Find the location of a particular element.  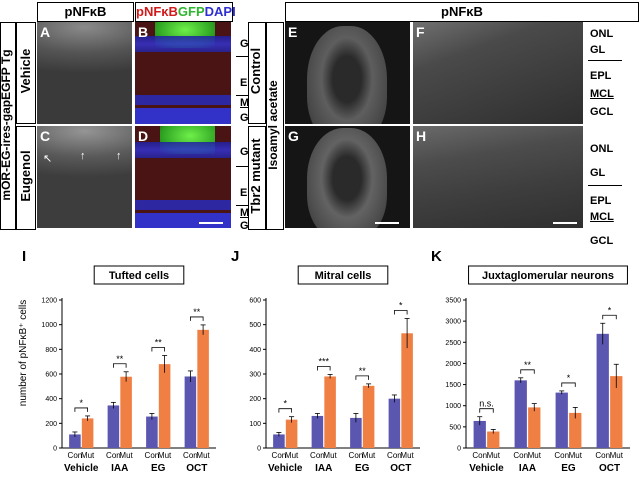

panel-c-image: ↖ ↑ ↑ is located at coordinates (84, 177).